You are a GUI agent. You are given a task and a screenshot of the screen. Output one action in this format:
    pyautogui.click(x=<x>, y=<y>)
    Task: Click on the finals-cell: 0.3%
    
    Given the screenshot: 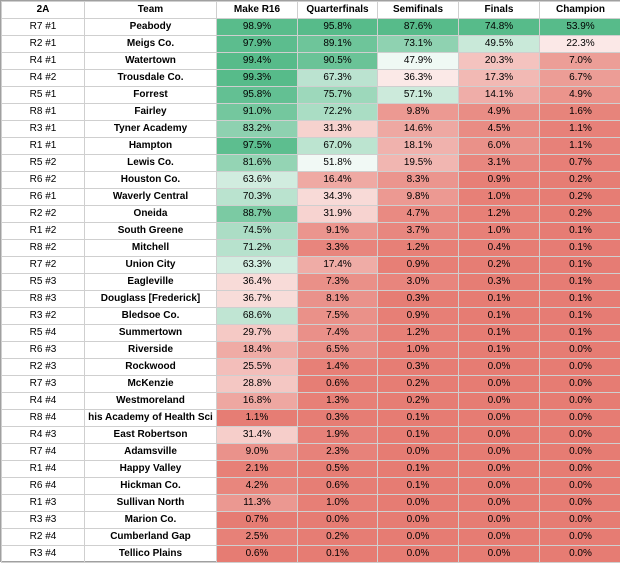 What is the action you would take?
    pyautogui.click(x=499, y=282)
    